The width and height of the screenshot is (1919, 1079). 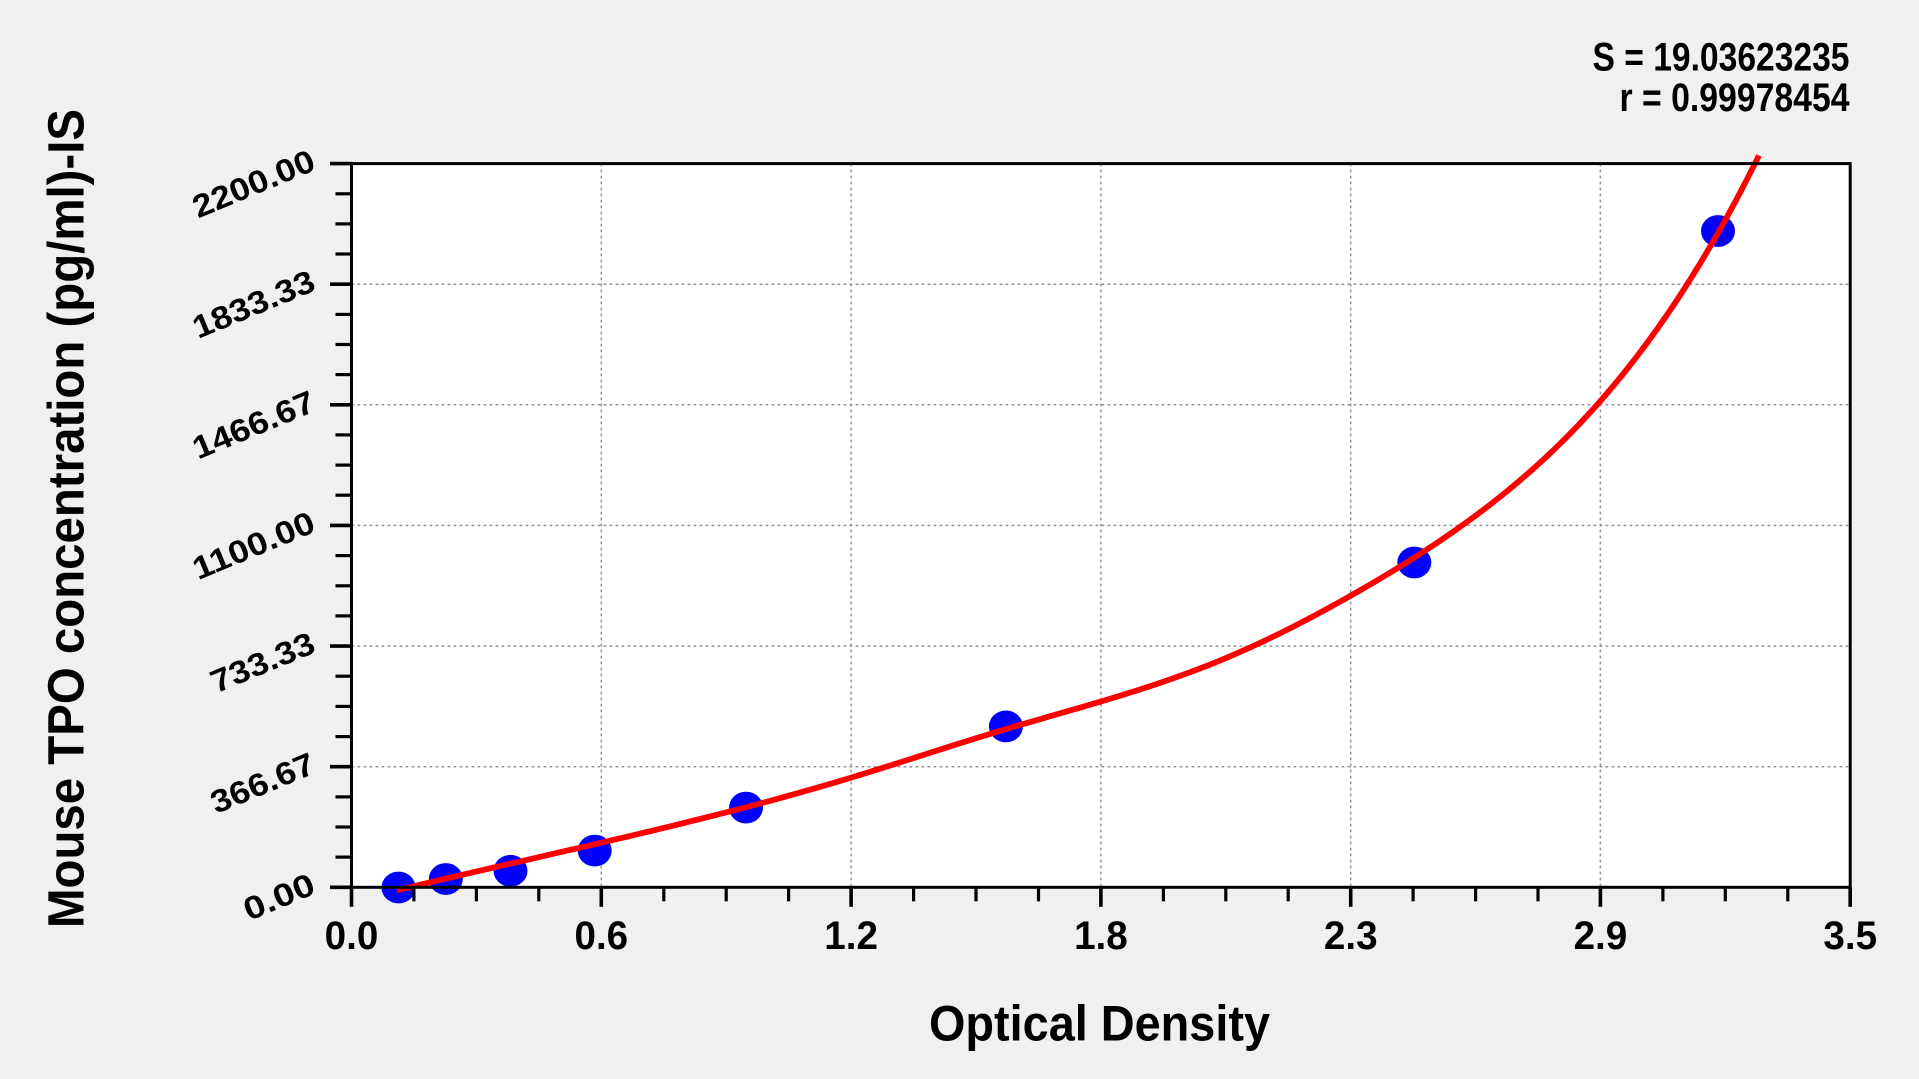 I want to click on svg-text: 0.0, so click(x=352, y=935).